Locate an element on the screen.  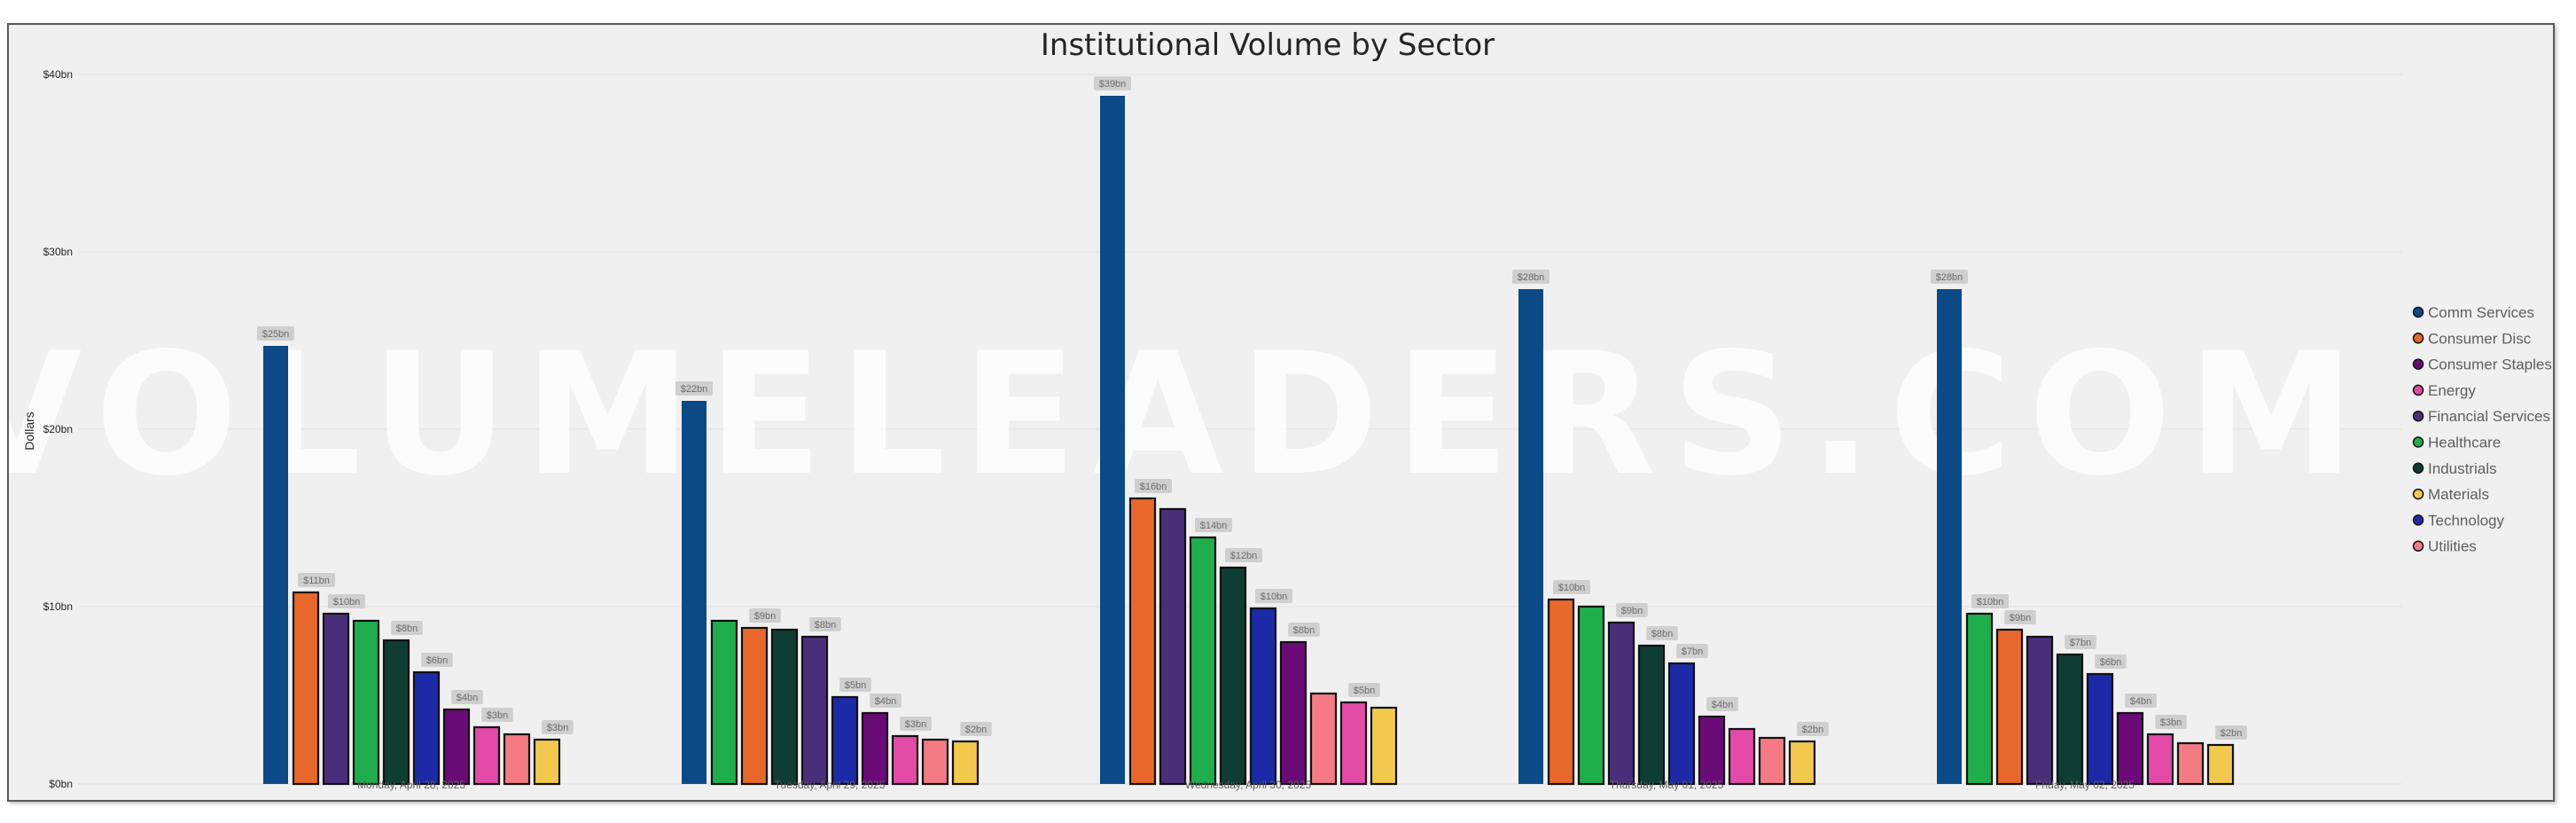
legend-item-label: Energy is located at coordinates (2452, 390).